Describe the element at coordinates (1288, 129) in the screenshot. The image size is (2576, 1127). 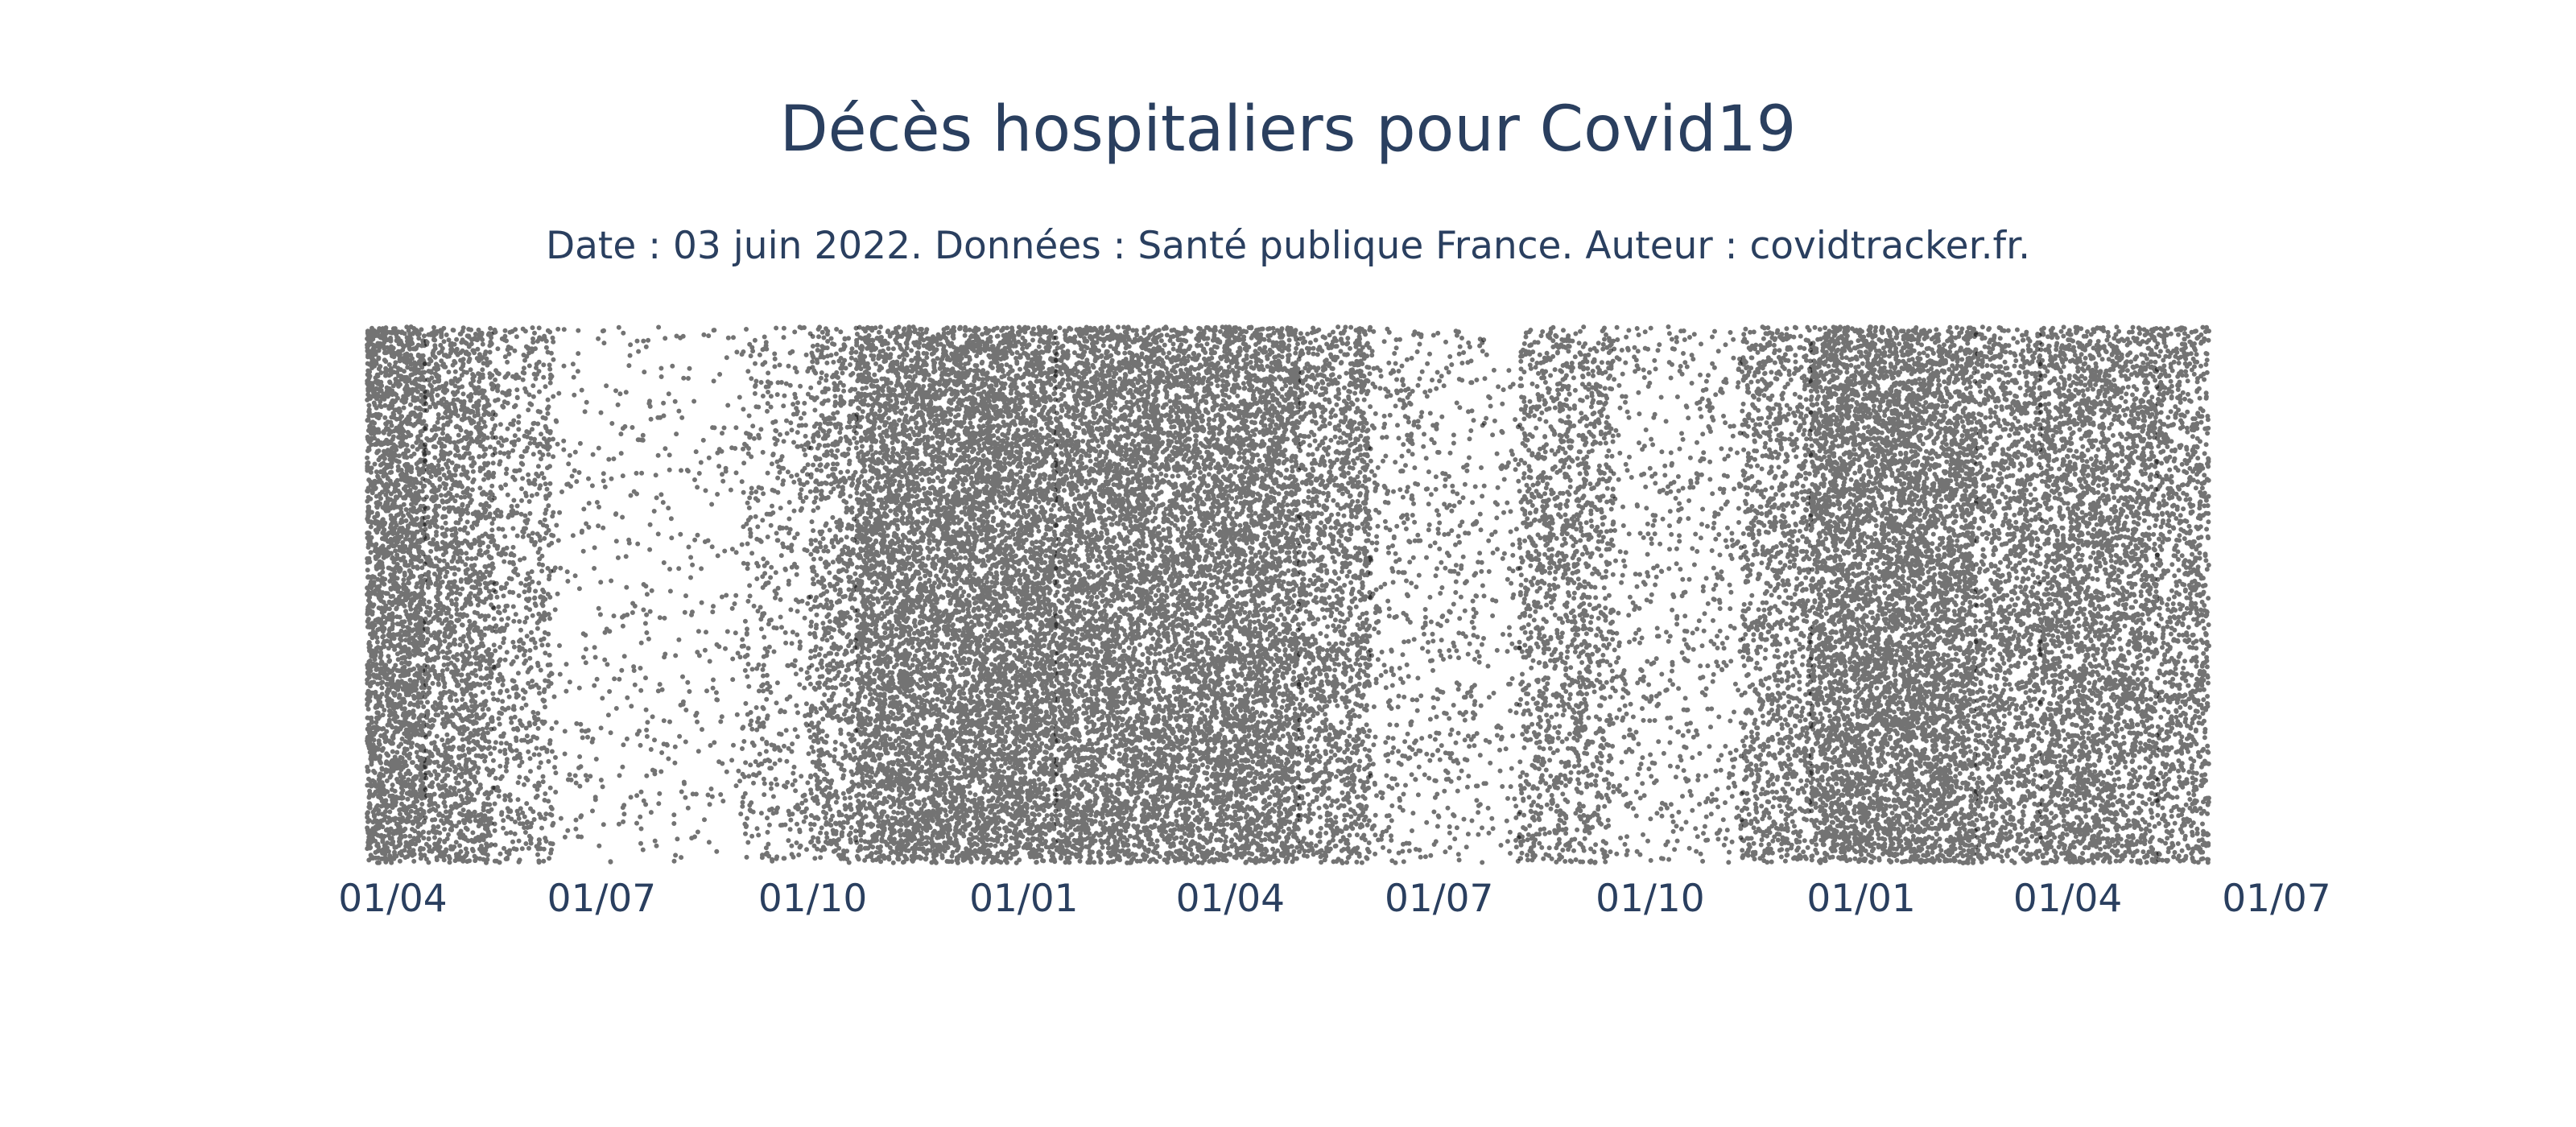
I see `chart-title: Décès hospitaliers pour Covid19` at that location.